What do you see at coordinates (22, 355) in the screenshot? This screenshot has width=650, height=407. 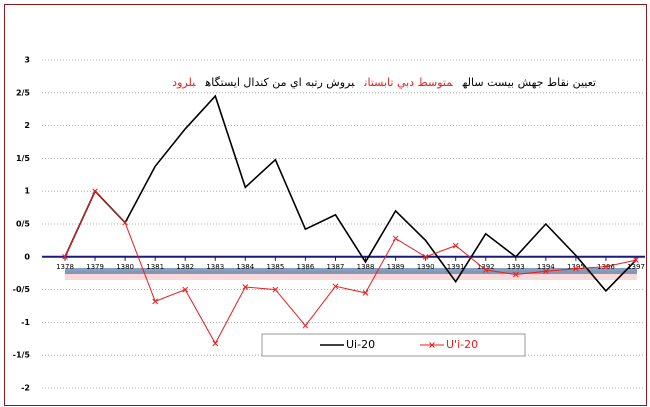 I see `y-tick-label: -1/5` at bounding box center [22, 355].